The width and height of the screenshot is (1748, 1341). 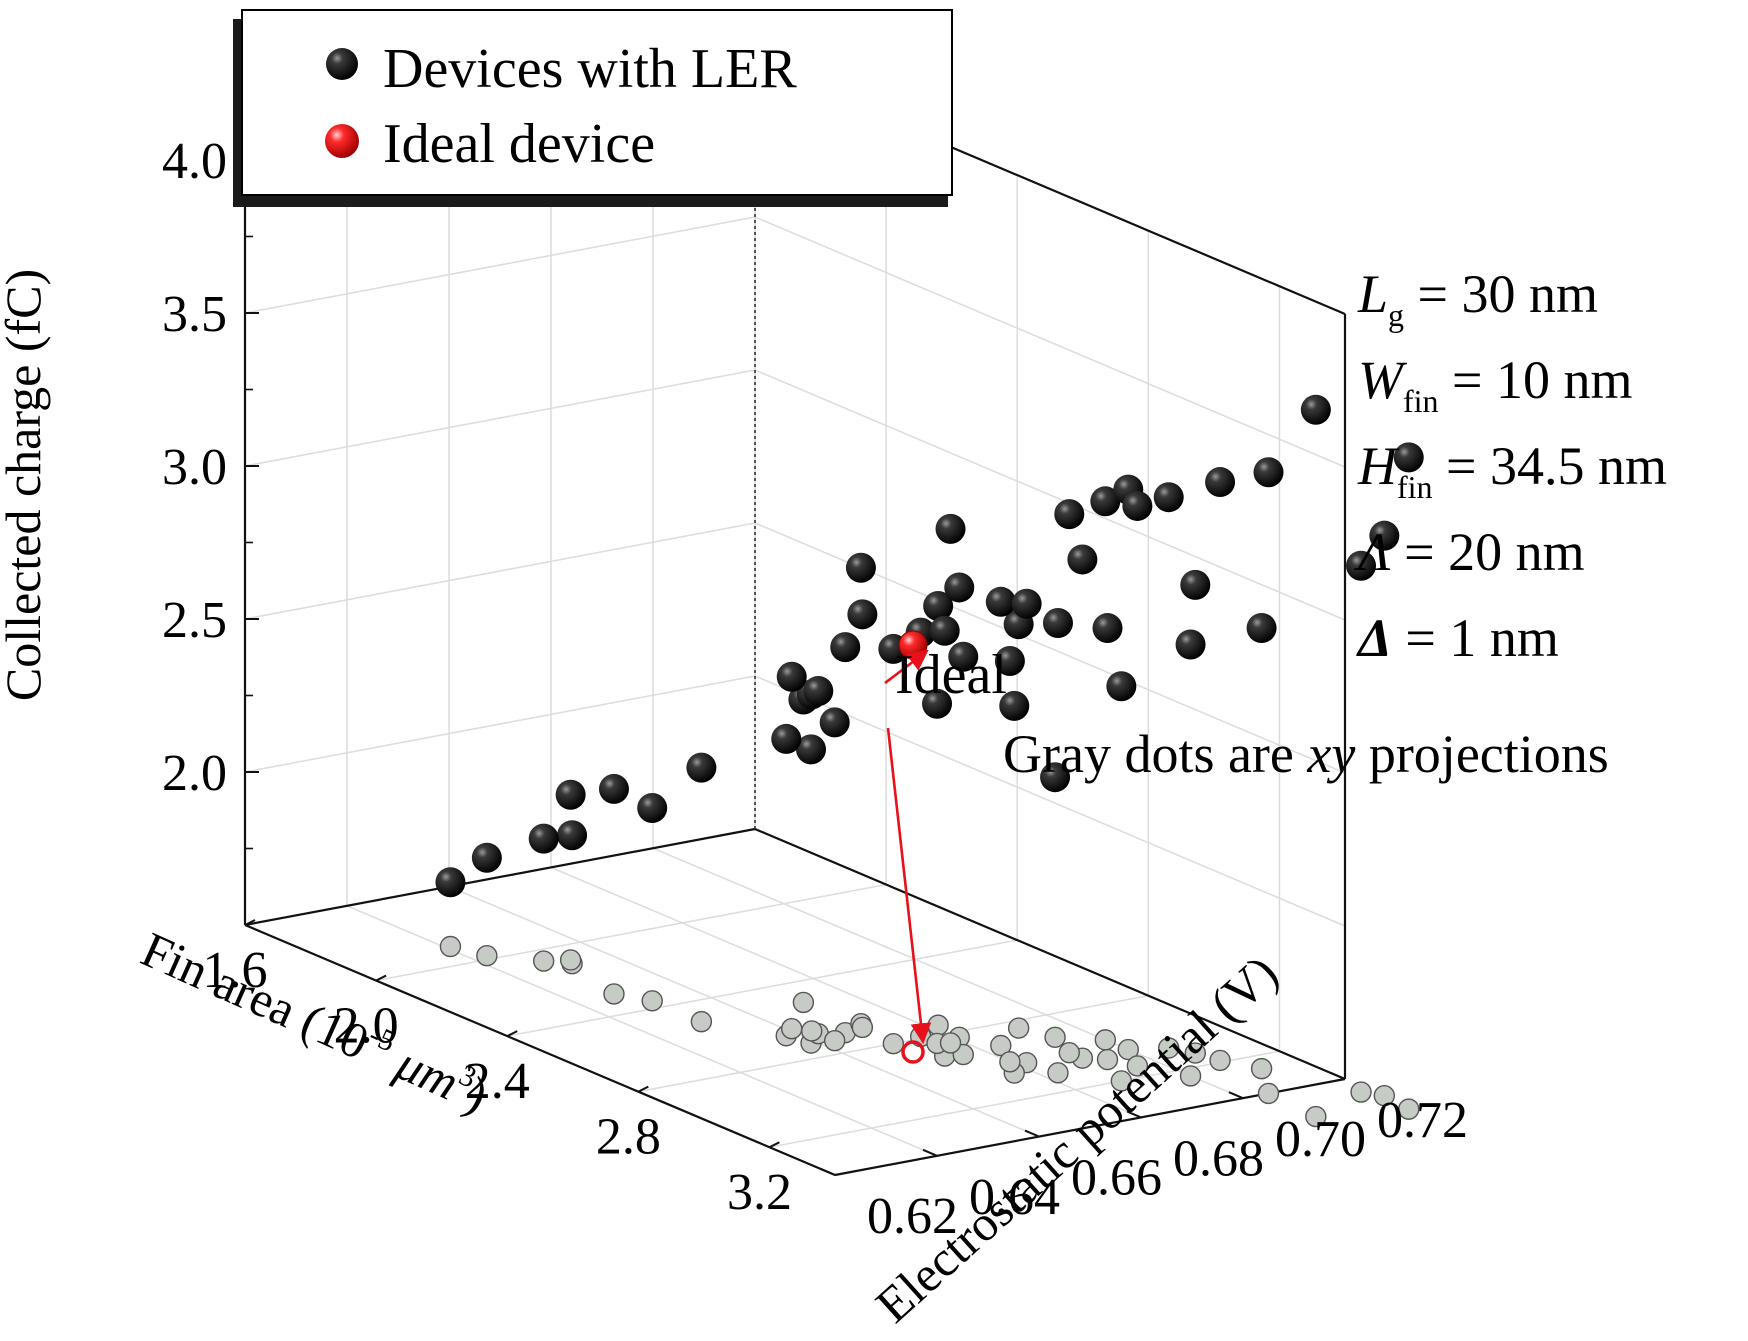 I want to click on x-tick-label: 2.4, so click(x=497, y=1081).